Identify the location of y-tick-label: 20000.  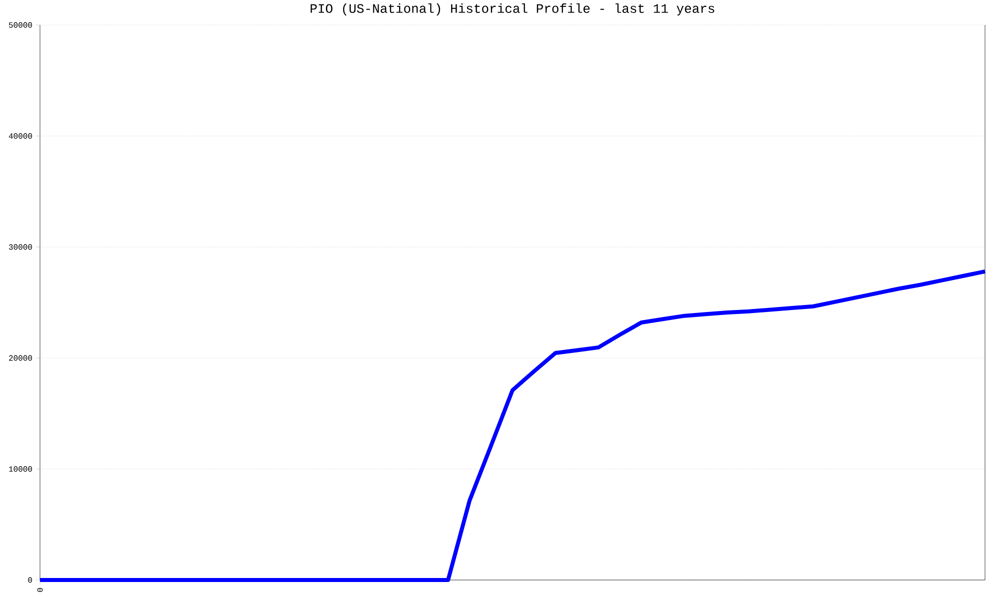
(20, 358).